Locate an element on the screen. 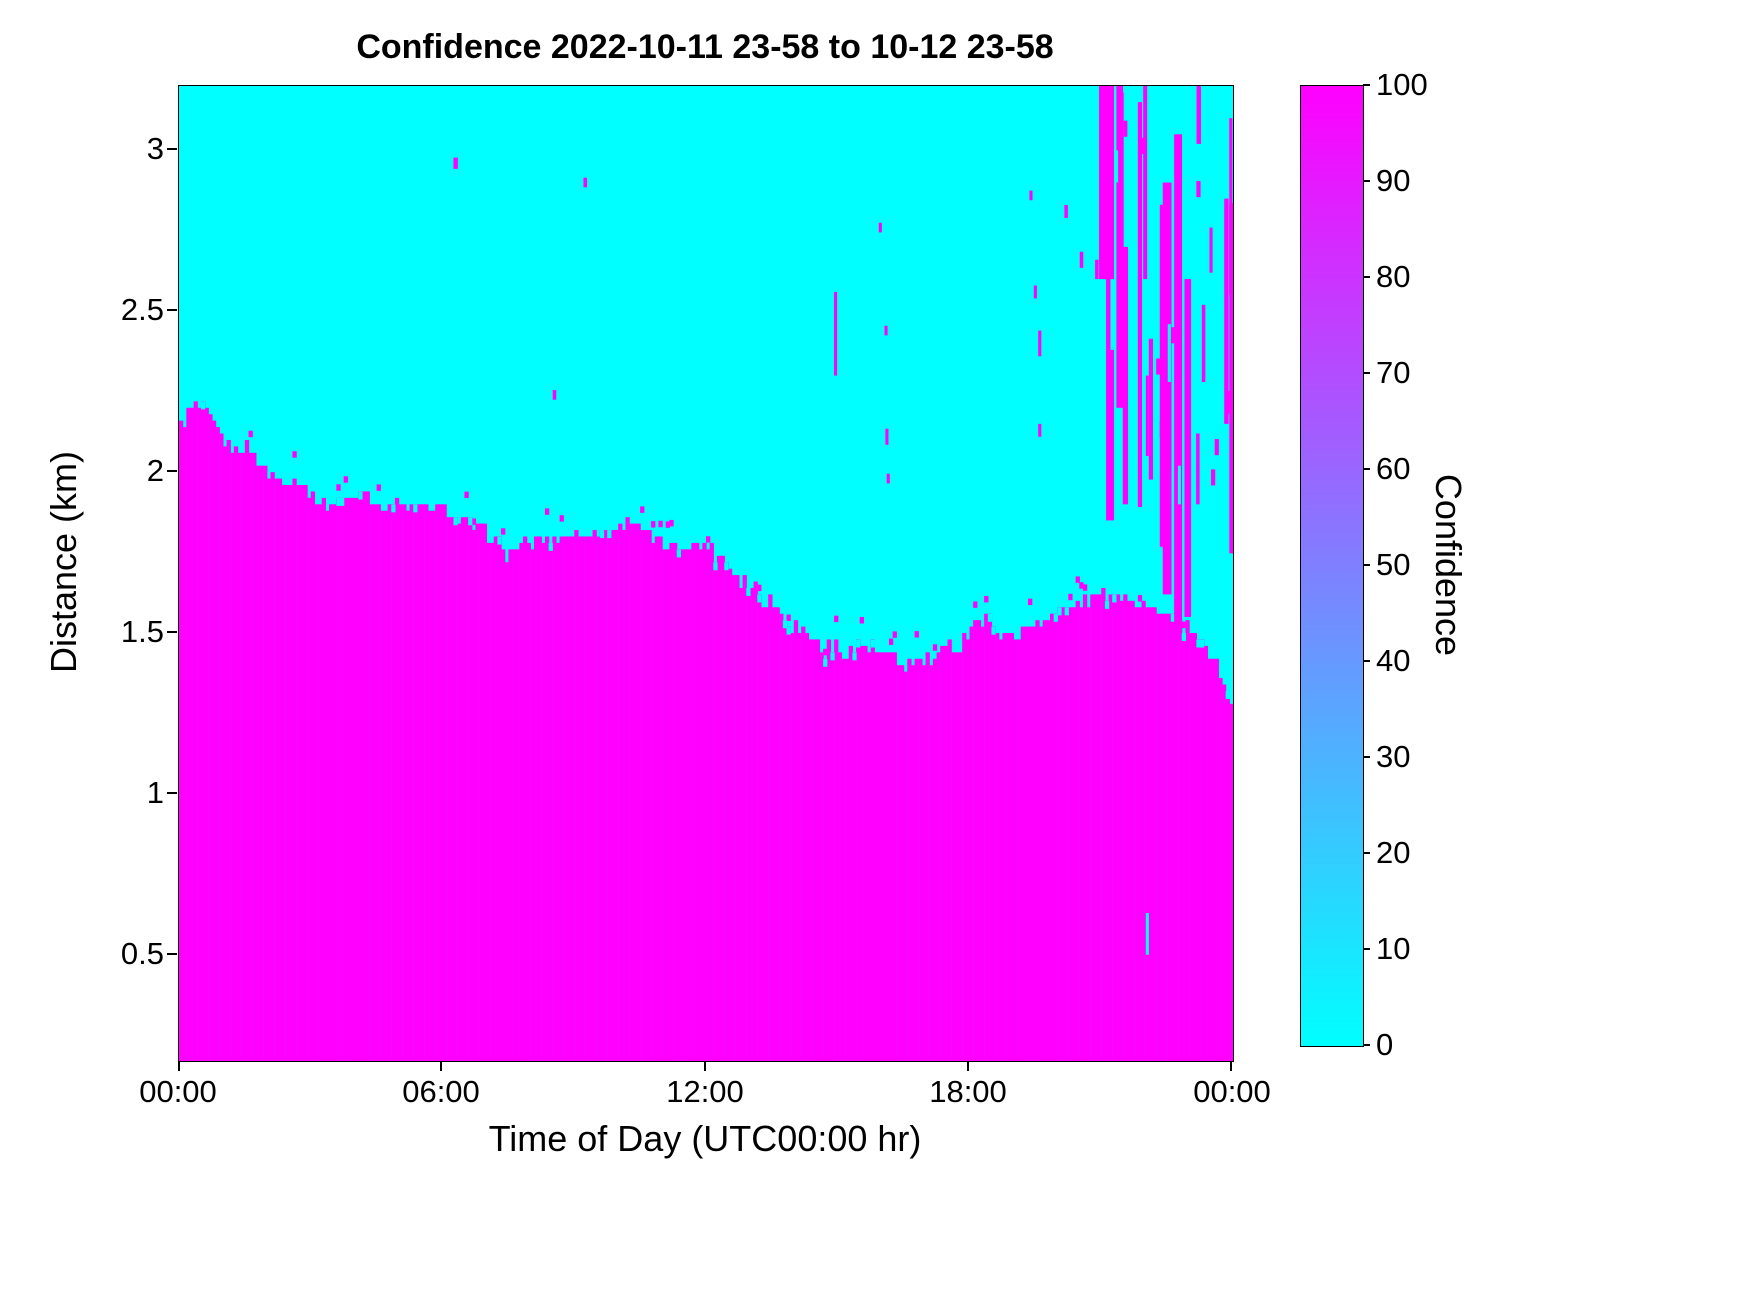 The image size is (1750, 1313). y-tick-label: 1.5 is located at coordinates (142, 631).